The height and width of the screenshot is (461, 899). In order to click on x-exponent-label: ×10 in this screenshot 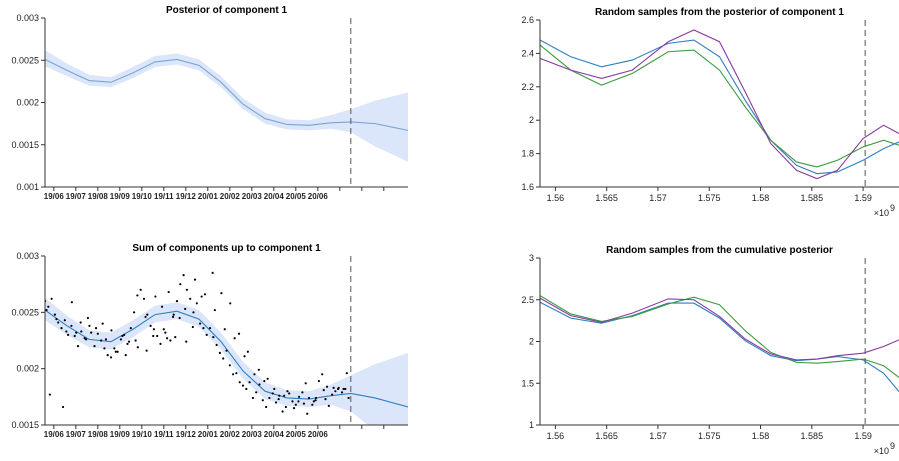, I will do `click(881, 213)`.